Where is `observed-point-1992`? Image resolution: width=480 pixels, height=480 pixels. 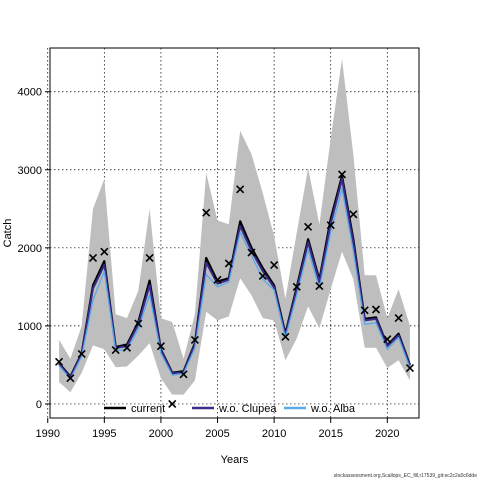
observed-point-1992 is located at coordinates (70, 378).